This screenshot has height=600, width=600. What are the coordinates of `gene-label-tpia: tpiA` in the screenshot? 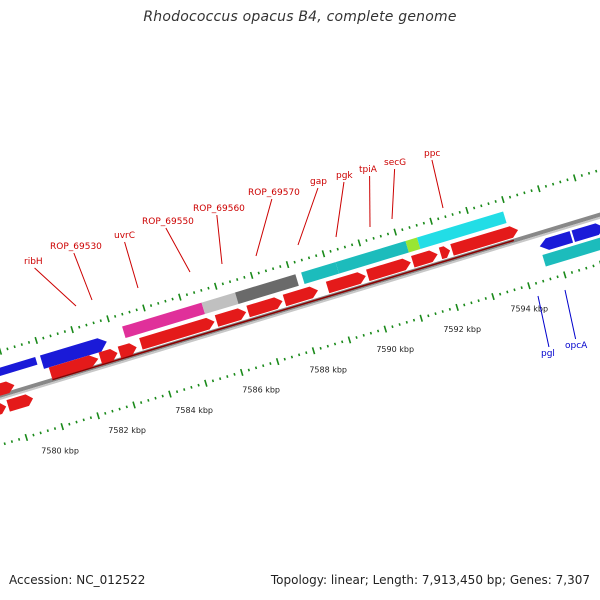 It's located at (368, 170).